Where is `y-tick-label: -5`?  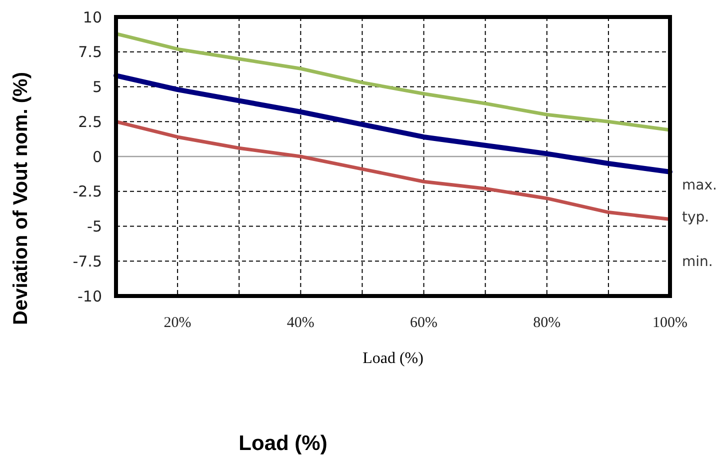 y-tick-label: -5 is located at coordinates (94, 227).